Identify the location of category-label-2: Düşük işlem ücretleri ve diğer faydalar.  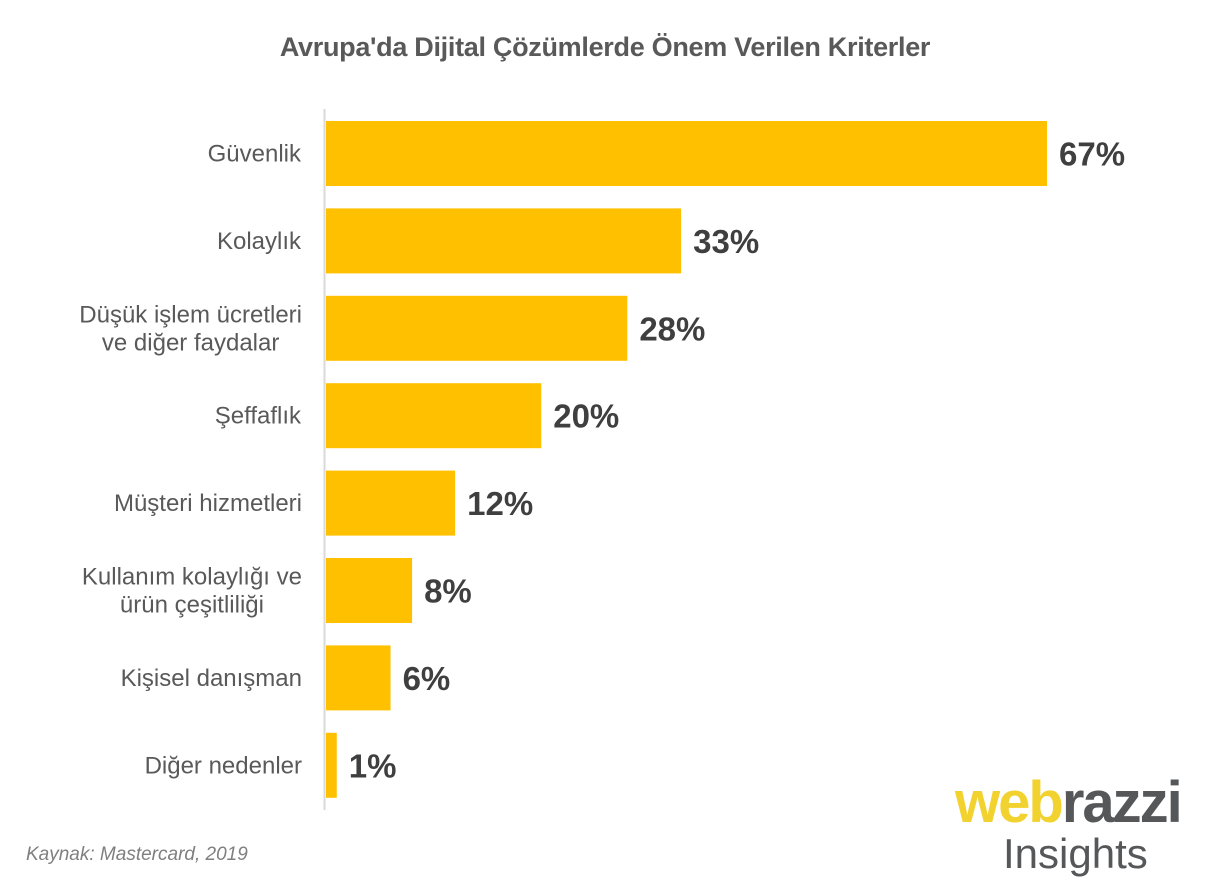
(190, 328).